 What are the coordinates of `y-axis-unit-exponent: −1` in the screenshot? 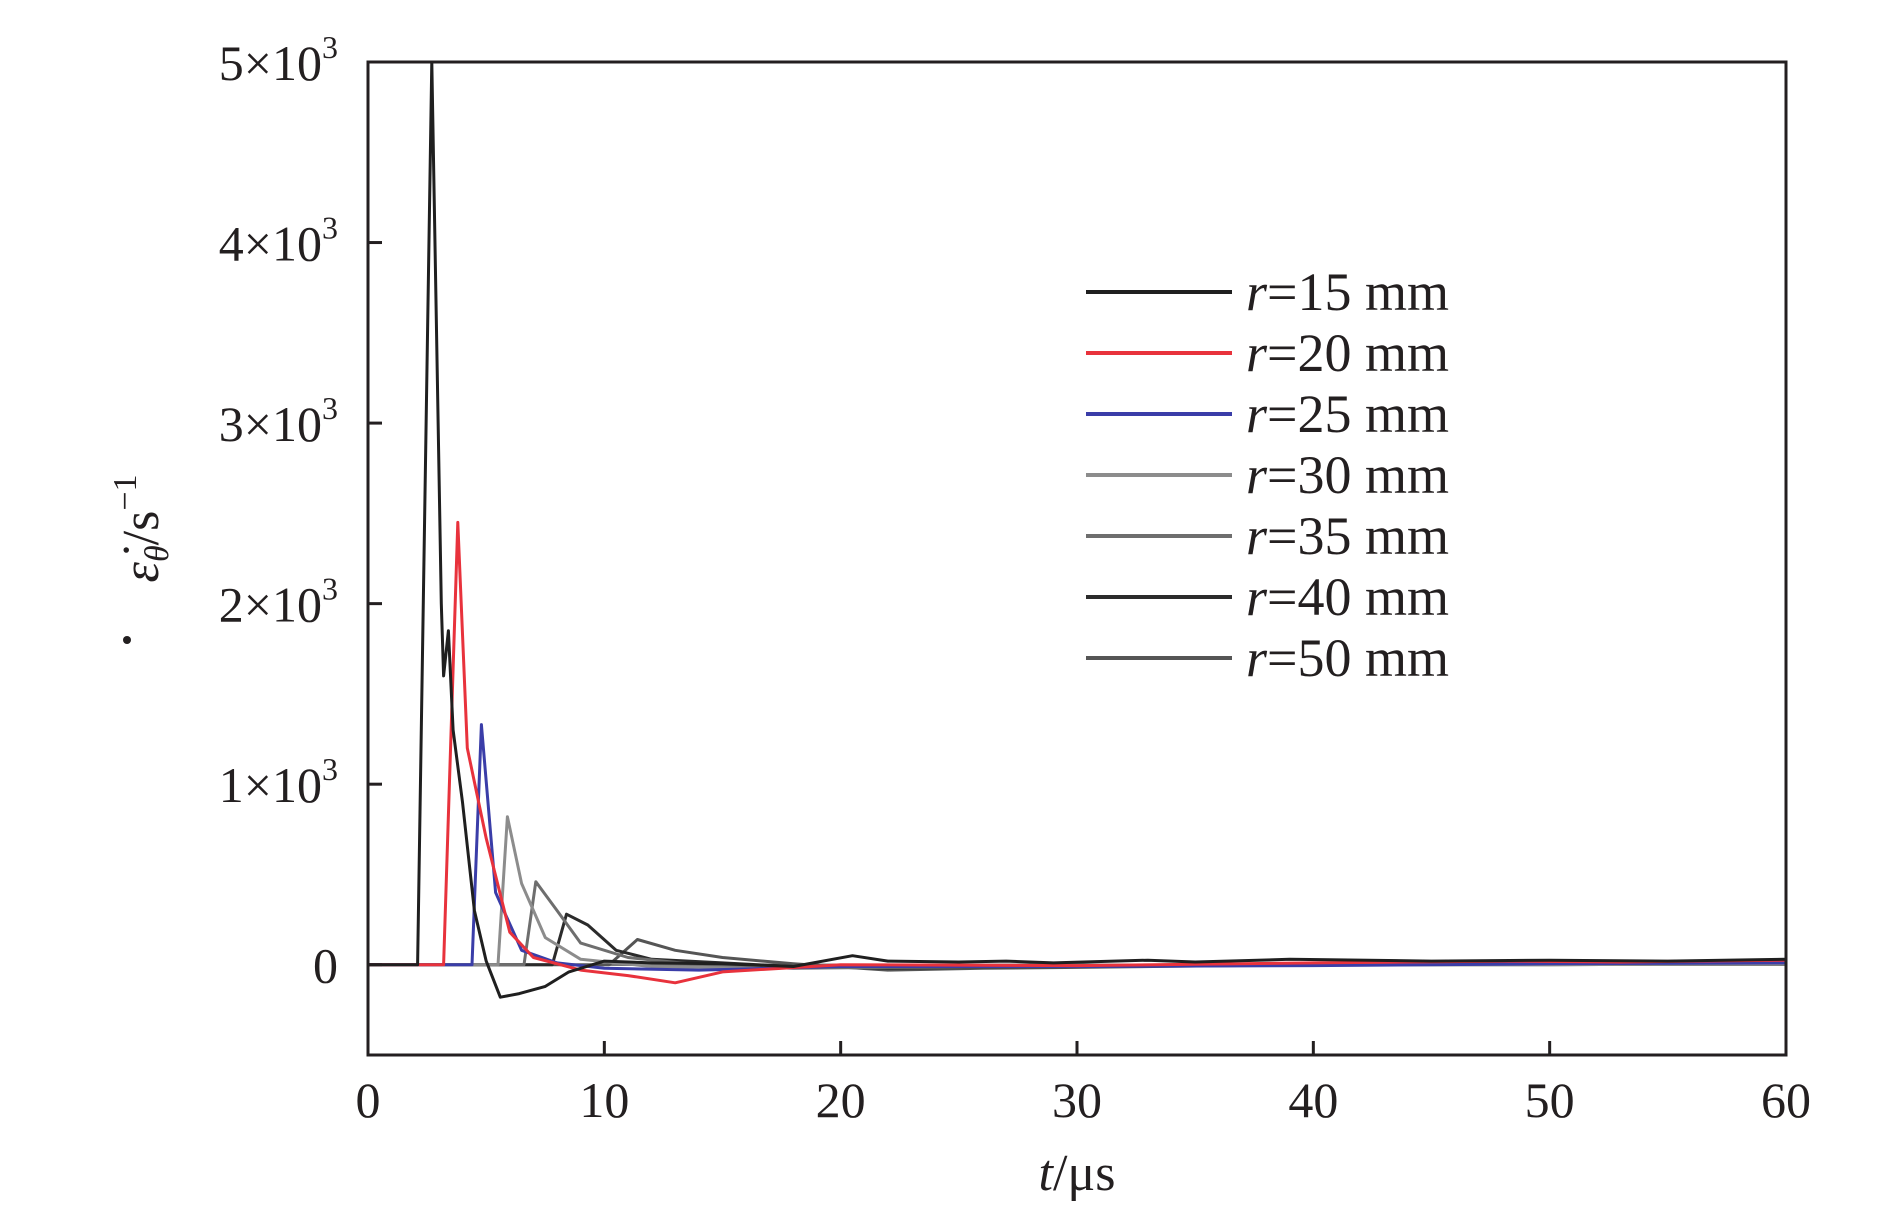 It's located at (125, 492).